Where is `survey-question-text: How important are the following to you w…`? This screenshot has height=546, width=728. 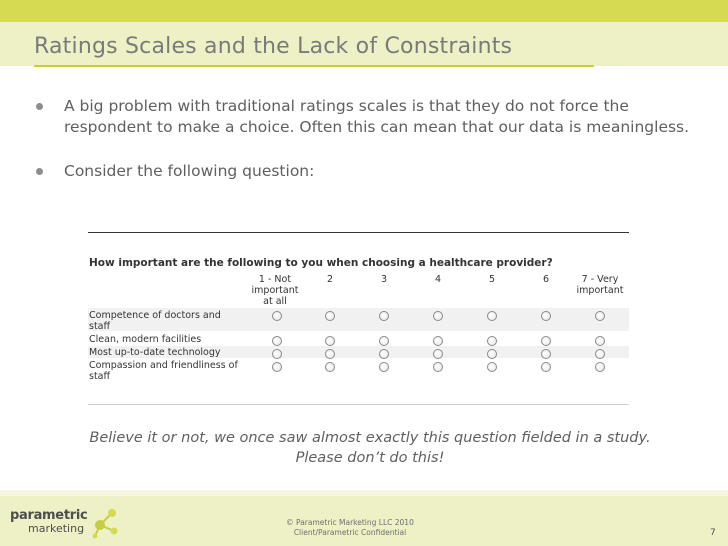
survey-question-text: How important are the following to you w… is located at coordinates (321, 263).